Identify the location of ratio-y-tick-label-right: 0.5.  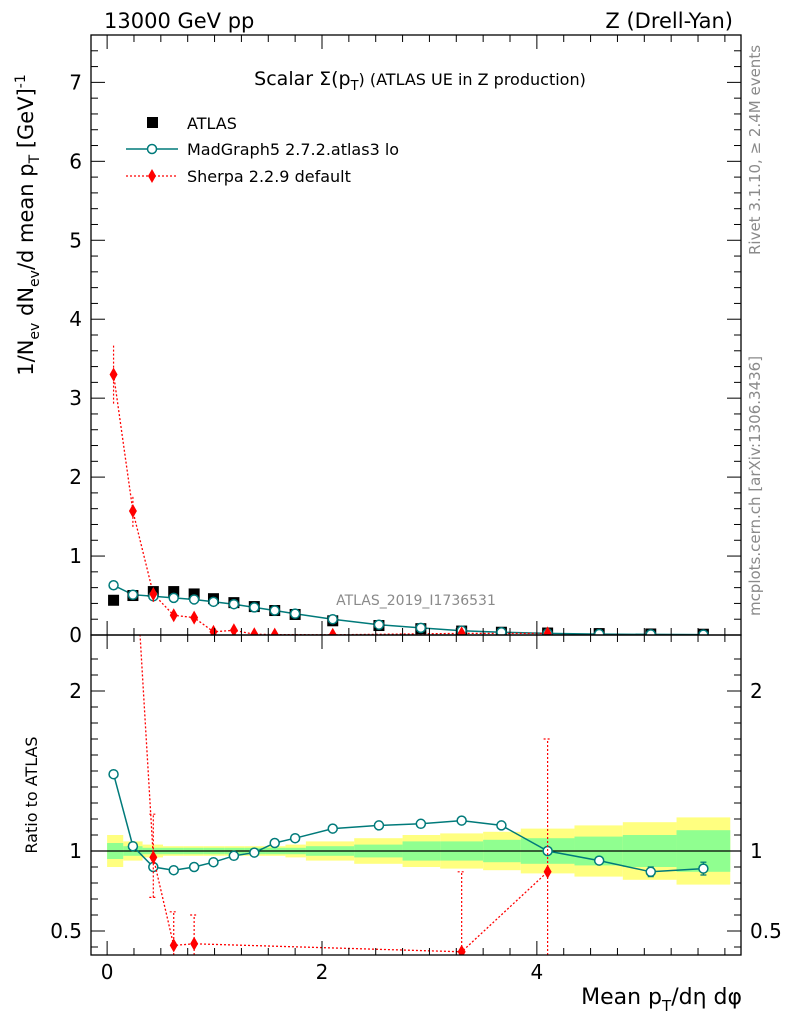
(766, 931).